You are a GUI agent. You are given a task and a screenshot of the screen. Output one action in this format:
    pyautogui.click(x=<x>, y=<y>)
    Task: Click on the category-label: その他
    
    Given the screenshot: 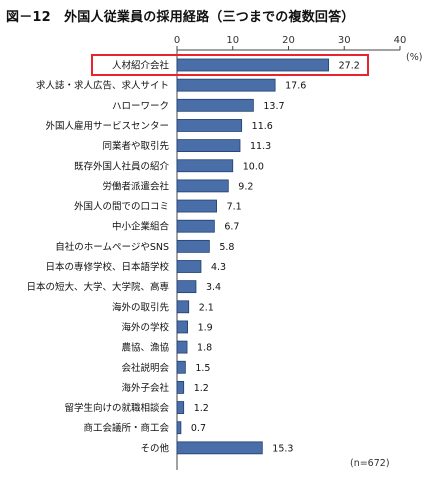 What is the action you would take?
    pyautogui.click(x=154, y=448)
    